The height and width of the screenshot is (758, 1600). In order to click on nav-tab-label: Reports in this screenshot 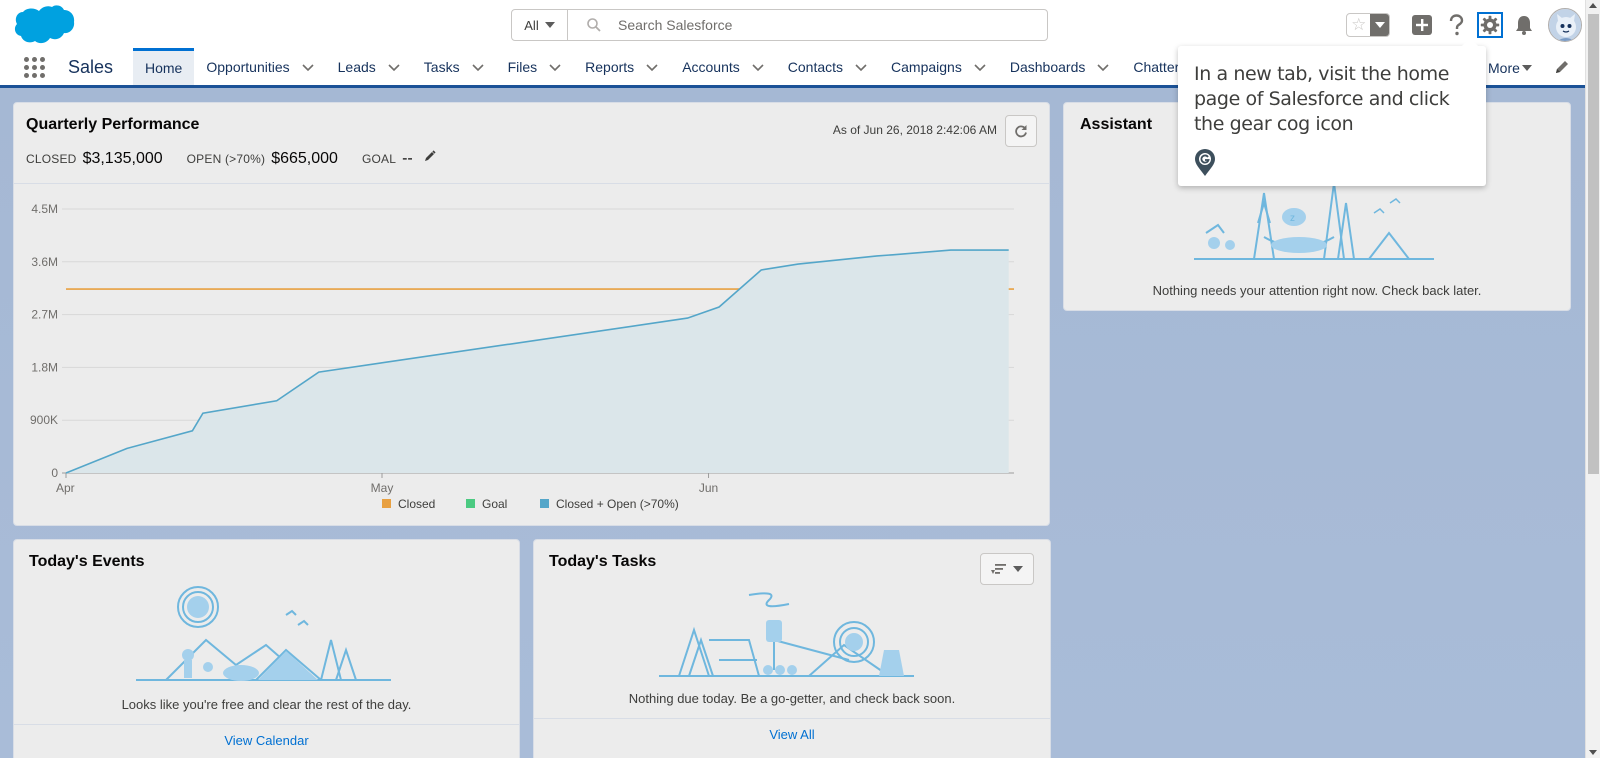, I will do `click(610, 66)`.